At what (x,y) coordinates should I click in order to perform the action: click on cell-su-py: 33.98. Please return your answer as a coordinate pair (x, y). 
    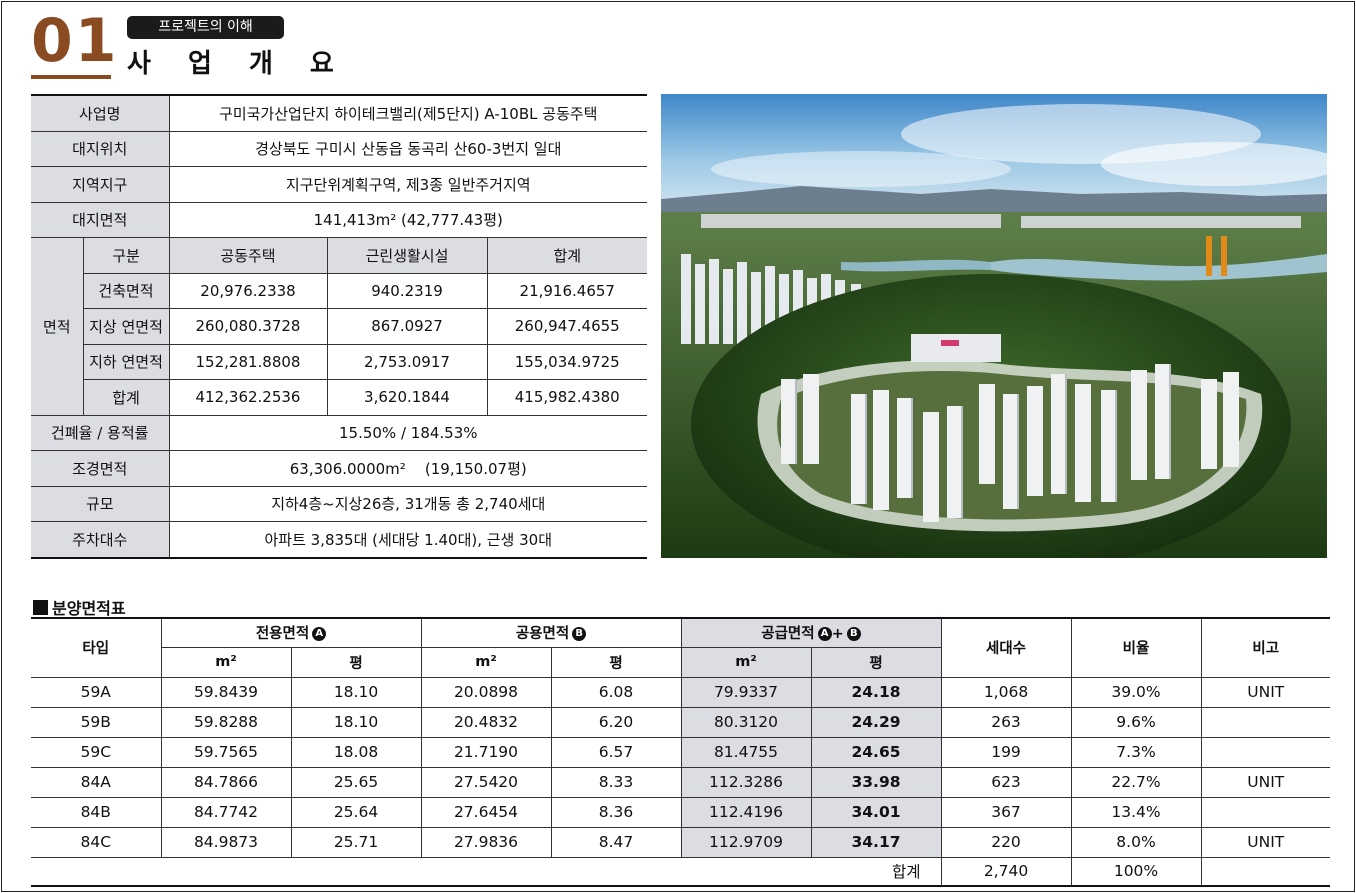
    Looking at the image, I should click on (876, 782).